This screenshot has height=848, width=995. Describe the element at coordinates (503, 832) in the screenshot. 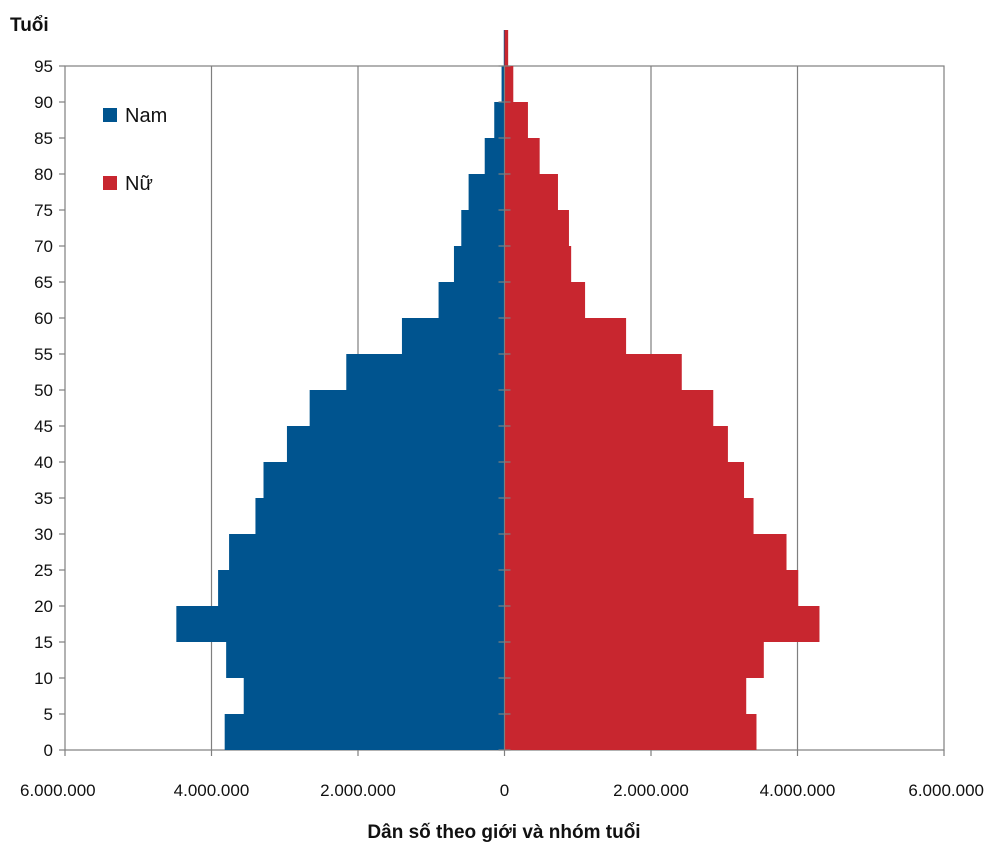

I see `x-axis-title: Dân số theo giới và nhóm tuổi` at that location.